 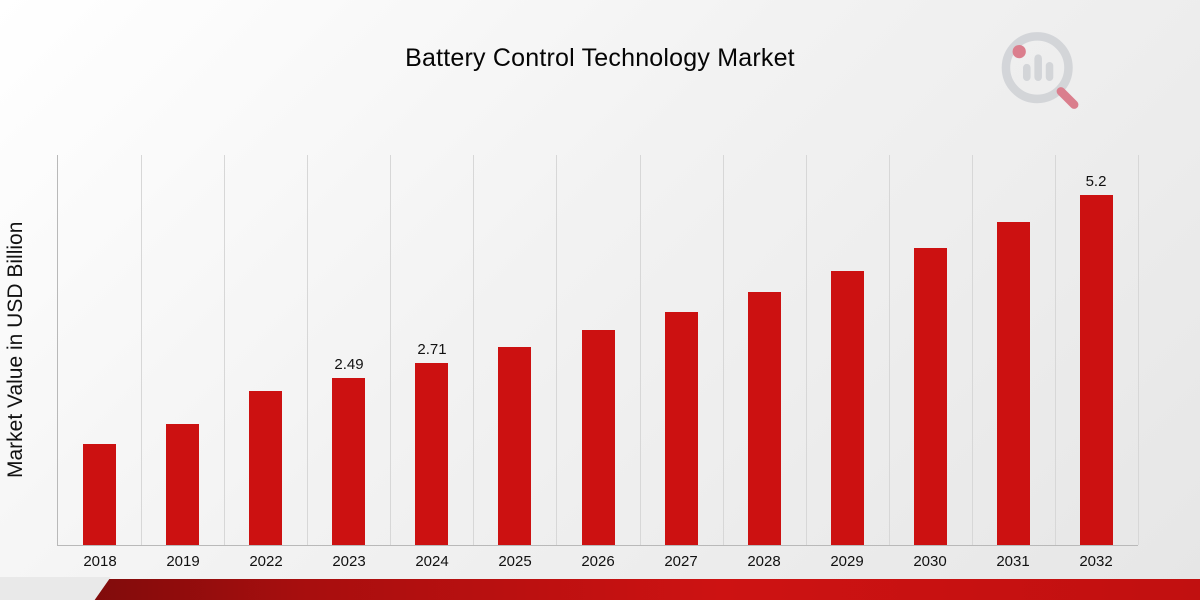 What do you see at coordinates (15, 350) in the screenshot?
I see `y-axis-label: Market Value in USD Billion` at bounding box center [15, 350].